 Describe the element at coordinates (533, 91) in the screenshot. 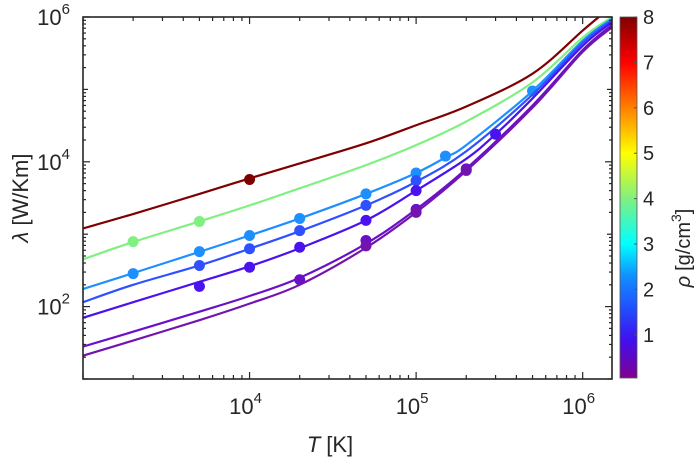

I see `data-point-rho-2.3-7` at that location.